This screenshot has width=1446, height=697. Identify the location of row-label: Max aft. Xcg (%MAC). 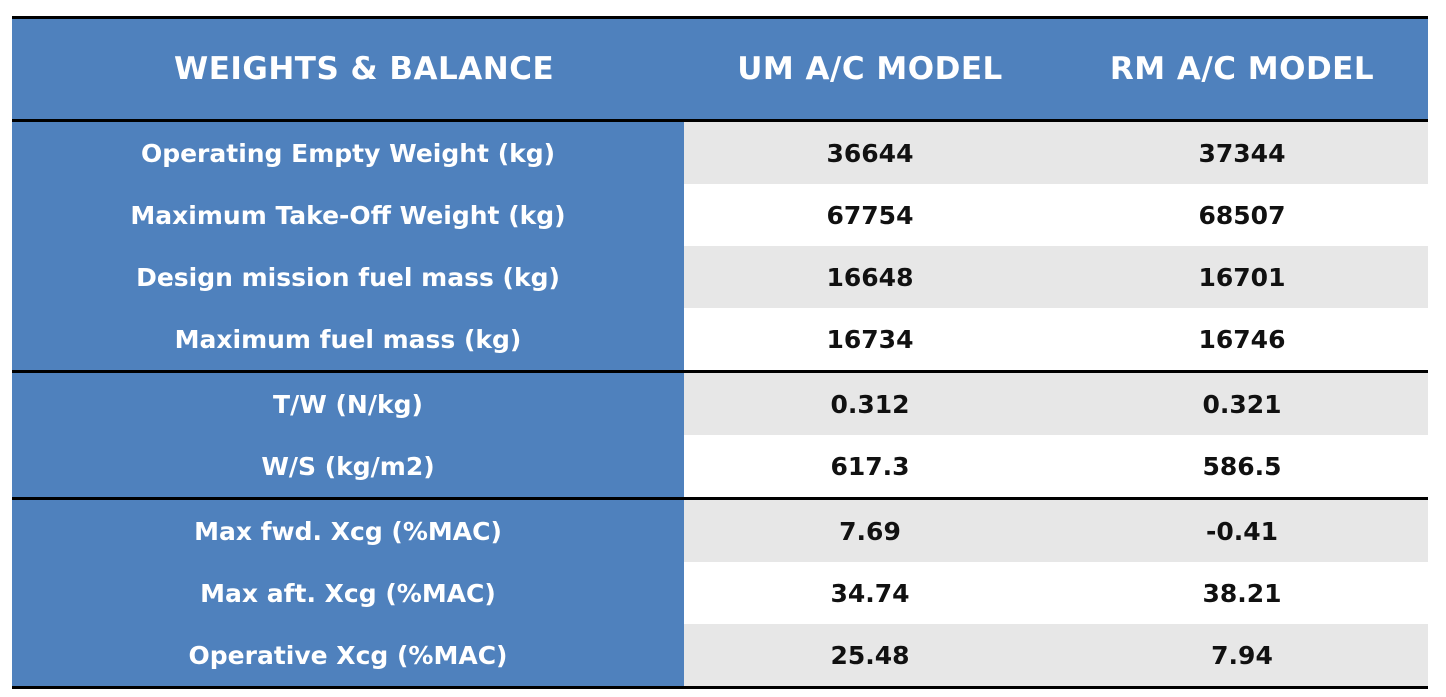
(348, 593).